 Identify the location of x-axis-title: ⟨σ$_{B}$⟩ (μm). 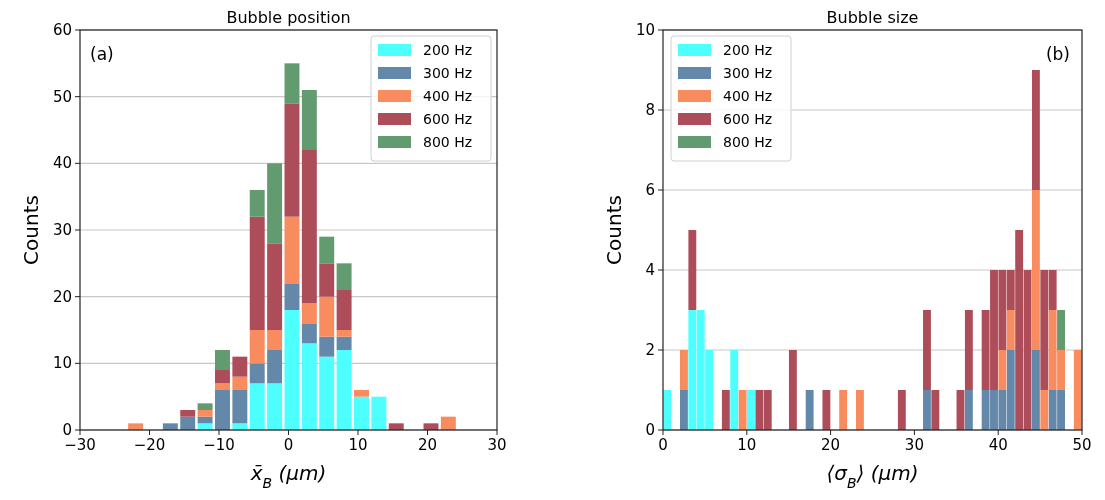
(872, 476).